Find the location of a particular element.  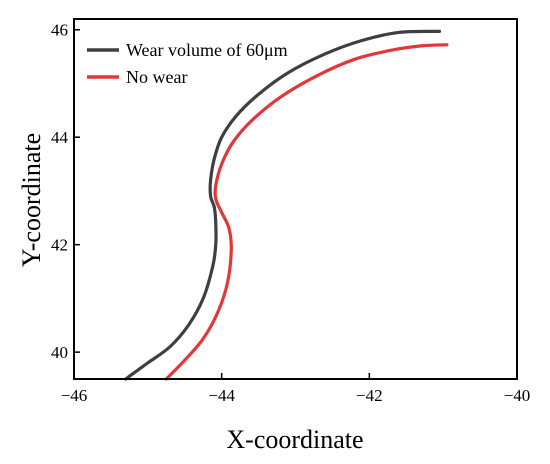

y-axis-title: Y-coordinate is located at coordinates (31, 200).